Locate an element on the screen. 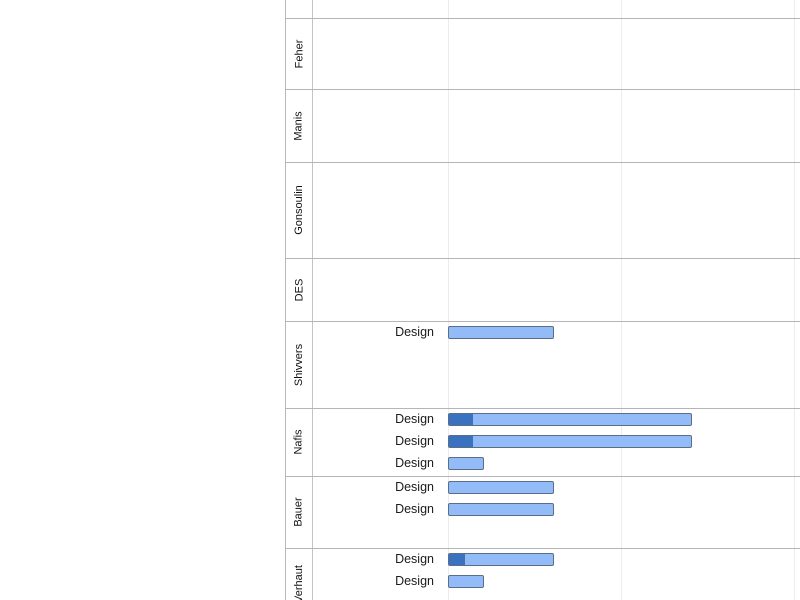 The height and width of the screenshot is (600, 800). resource-name: DES is located at coordinates (299, 289).